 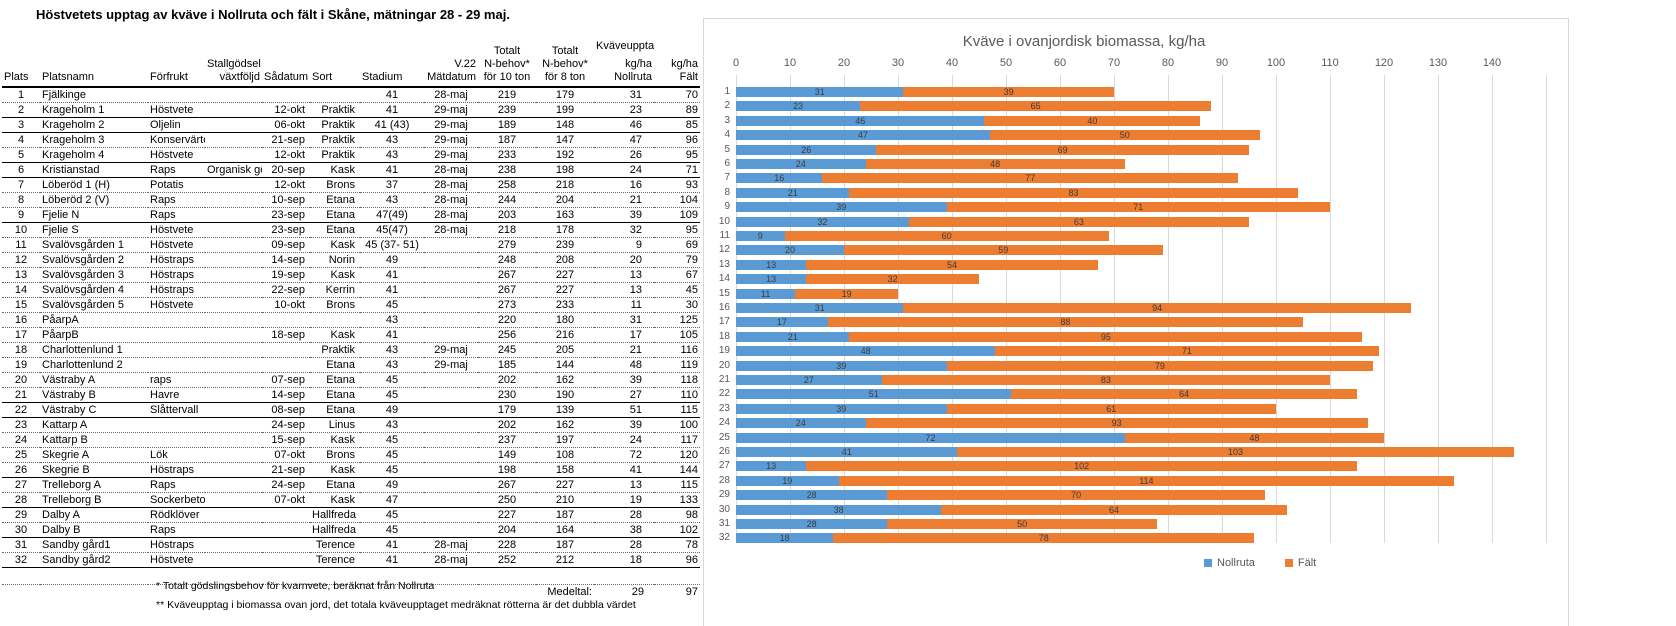 I want to click on cell-n8: 233, so click(x=565, y=305).